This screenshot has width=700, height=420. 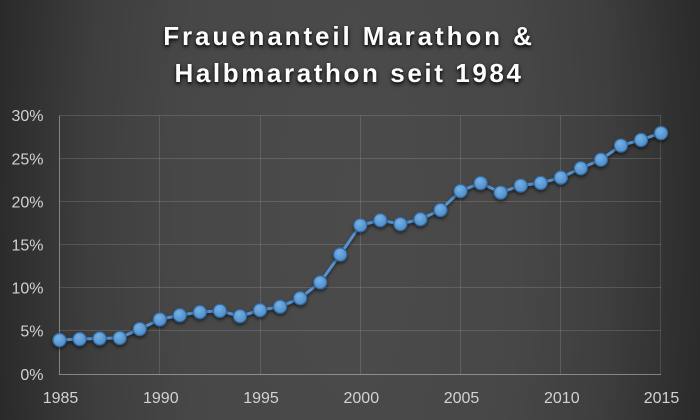 I want to click on svg-text: 1985, so click(x=61, y=398).